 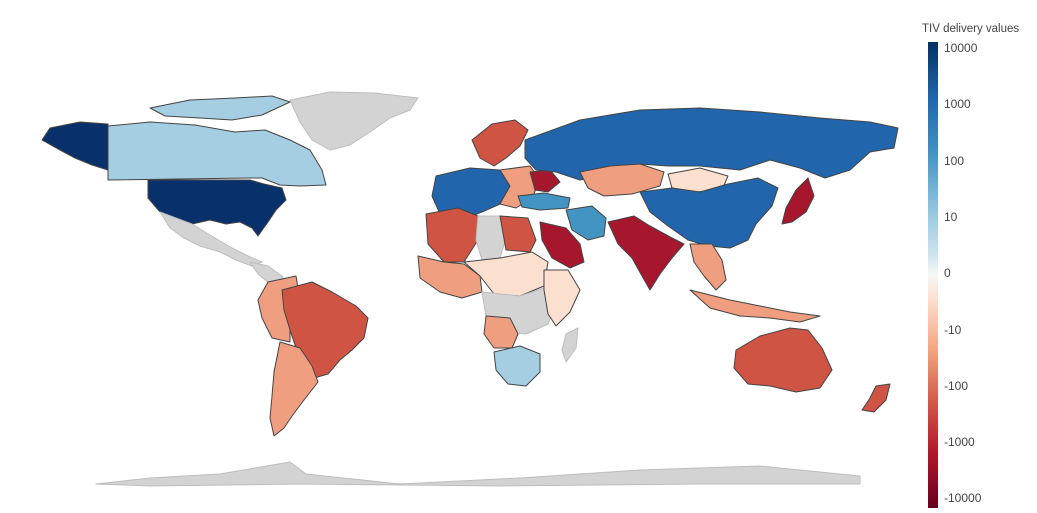 What do you see at coordinates (294, 389) in the screenshot?
I see `region-argentina` at bounding box center [294, 389].